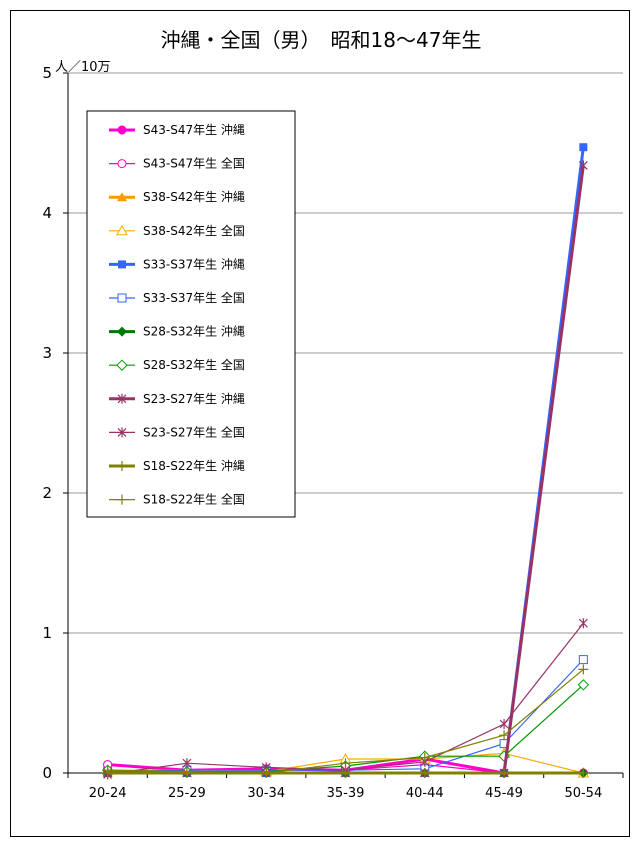 The image size is (640, 847). What do you see at coordinates (47, 353) in the screenshot?
I see `y-tick-label: 3` at bounding box center [47, 353].